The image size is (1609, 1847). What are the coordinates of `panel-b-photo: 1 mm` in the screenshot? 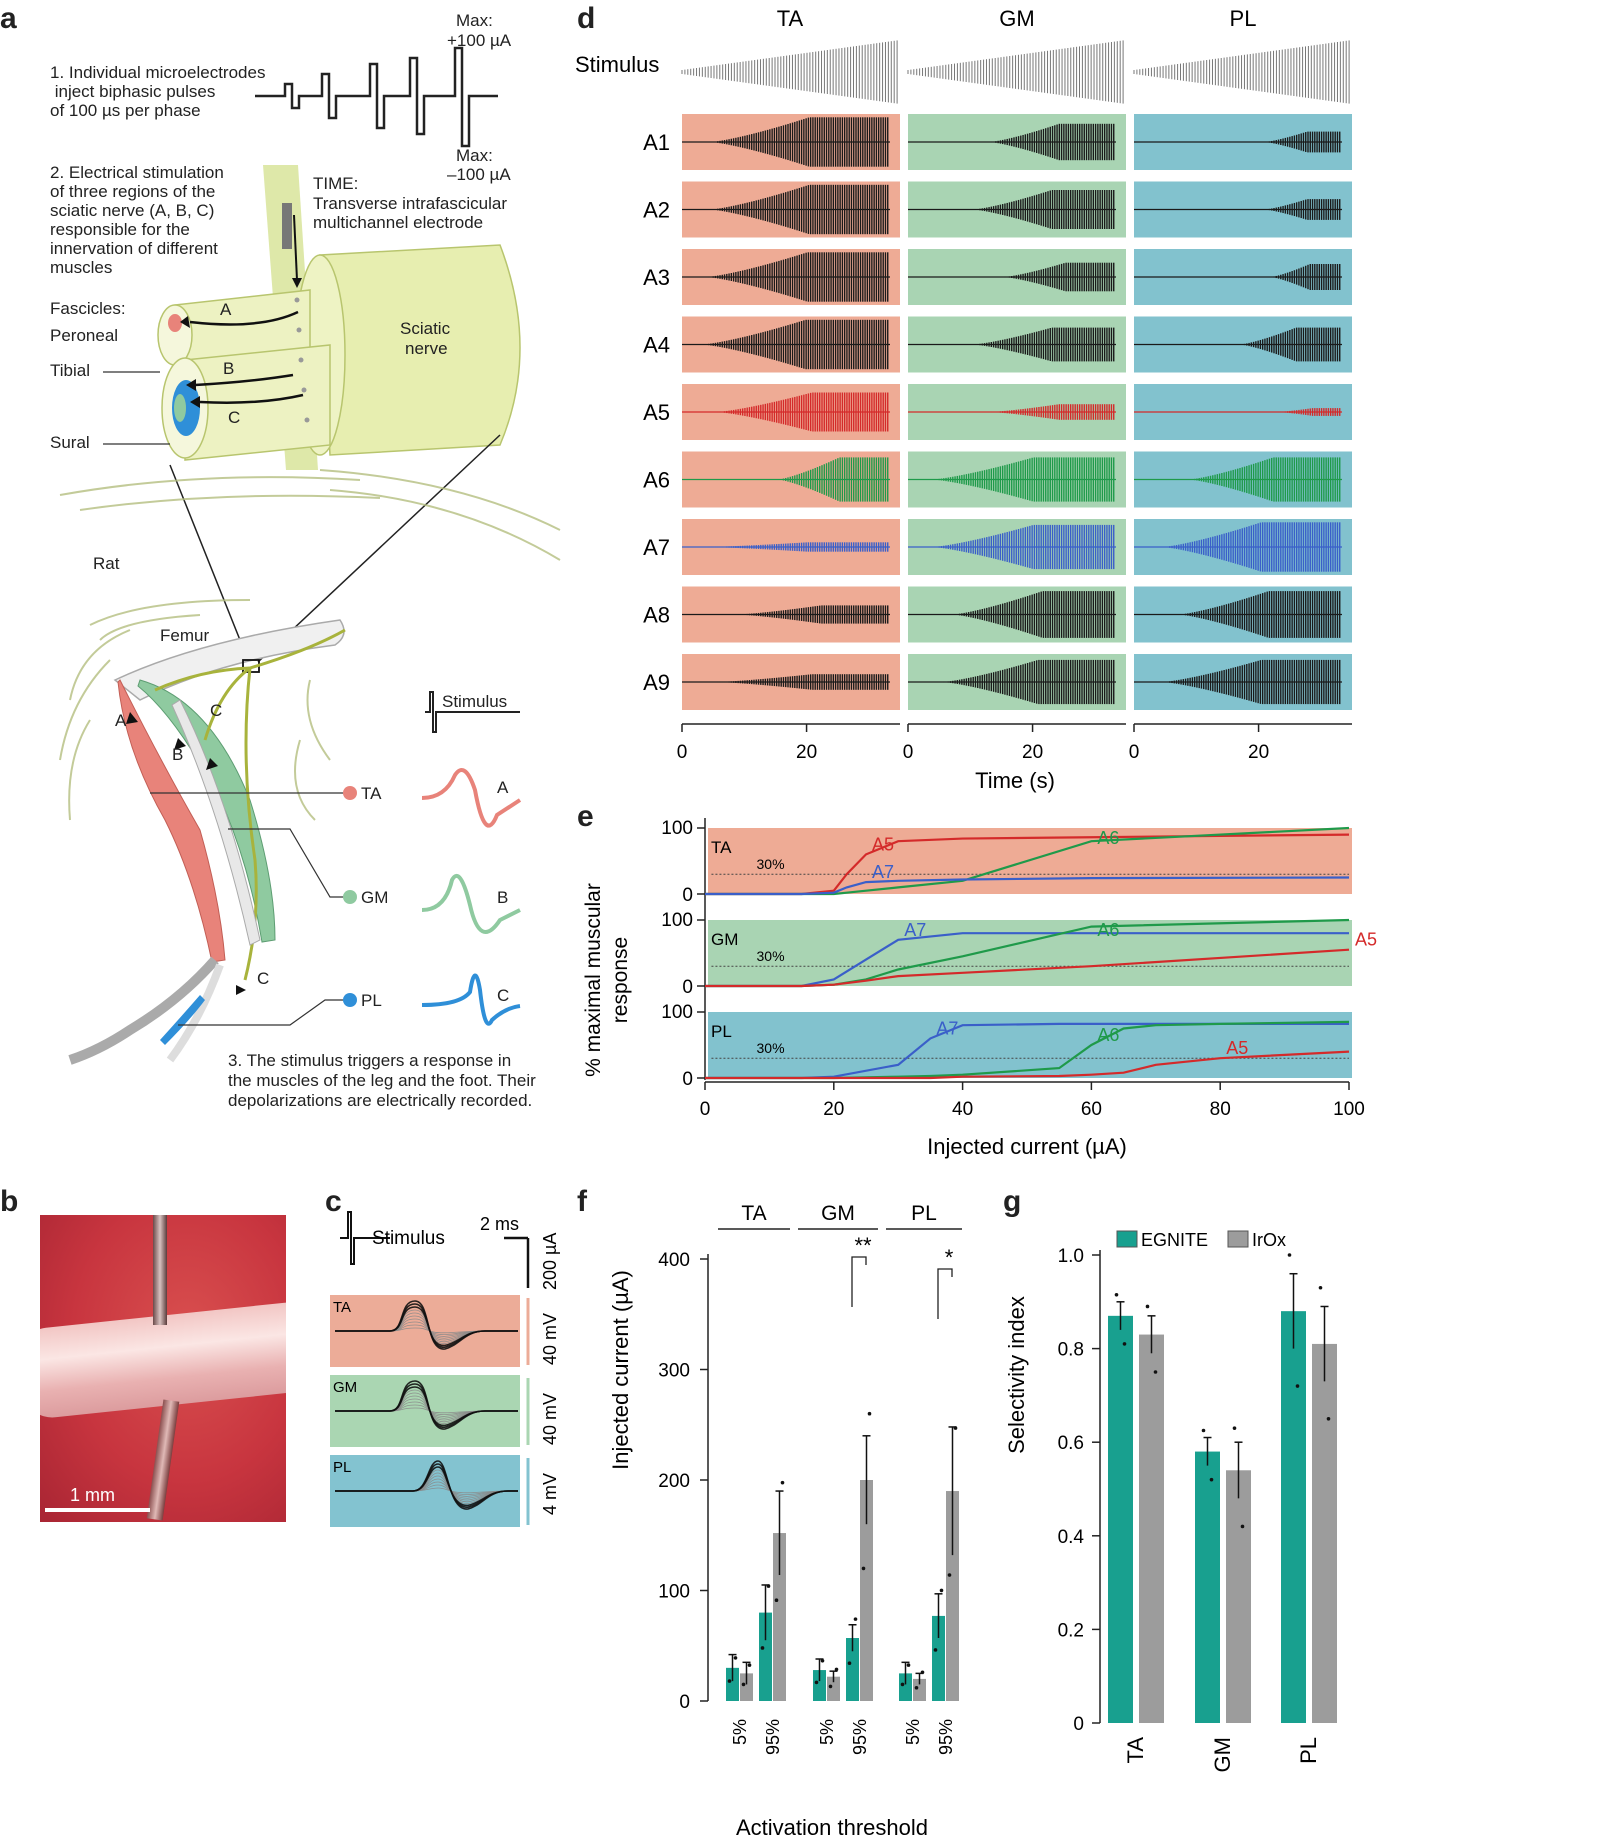 It's located at (163, 1368).